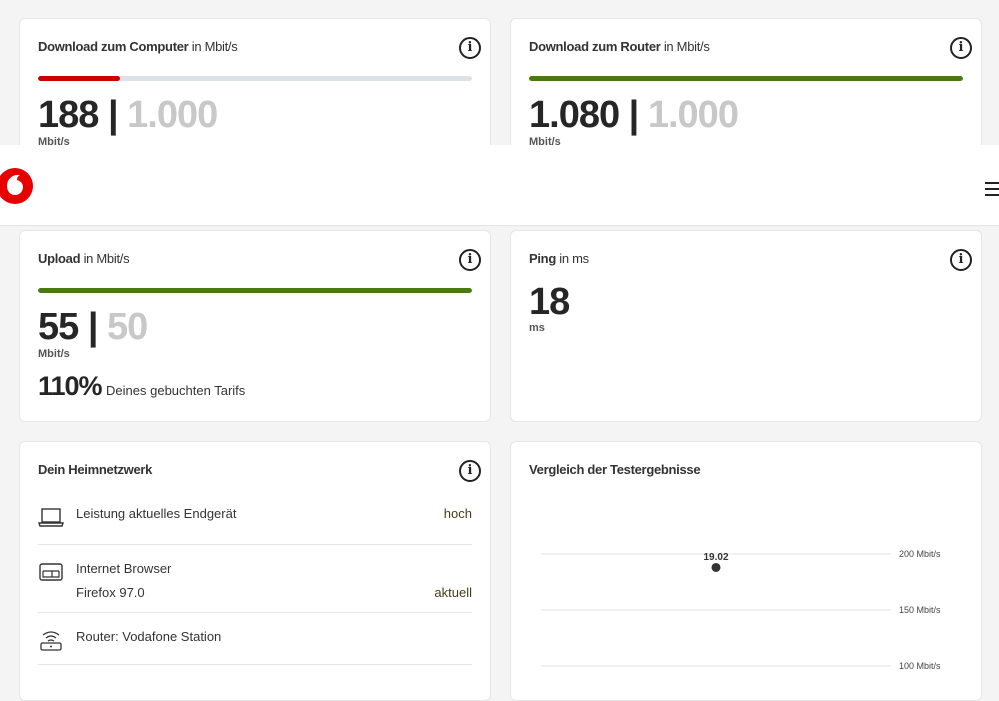 The height and width of the screenshot is (701, 999). What do you see at coordinates (920, 610) in the screenshot?
I see `y-tick-label: 150 Mbit/s` at bounding box center [920, 610].